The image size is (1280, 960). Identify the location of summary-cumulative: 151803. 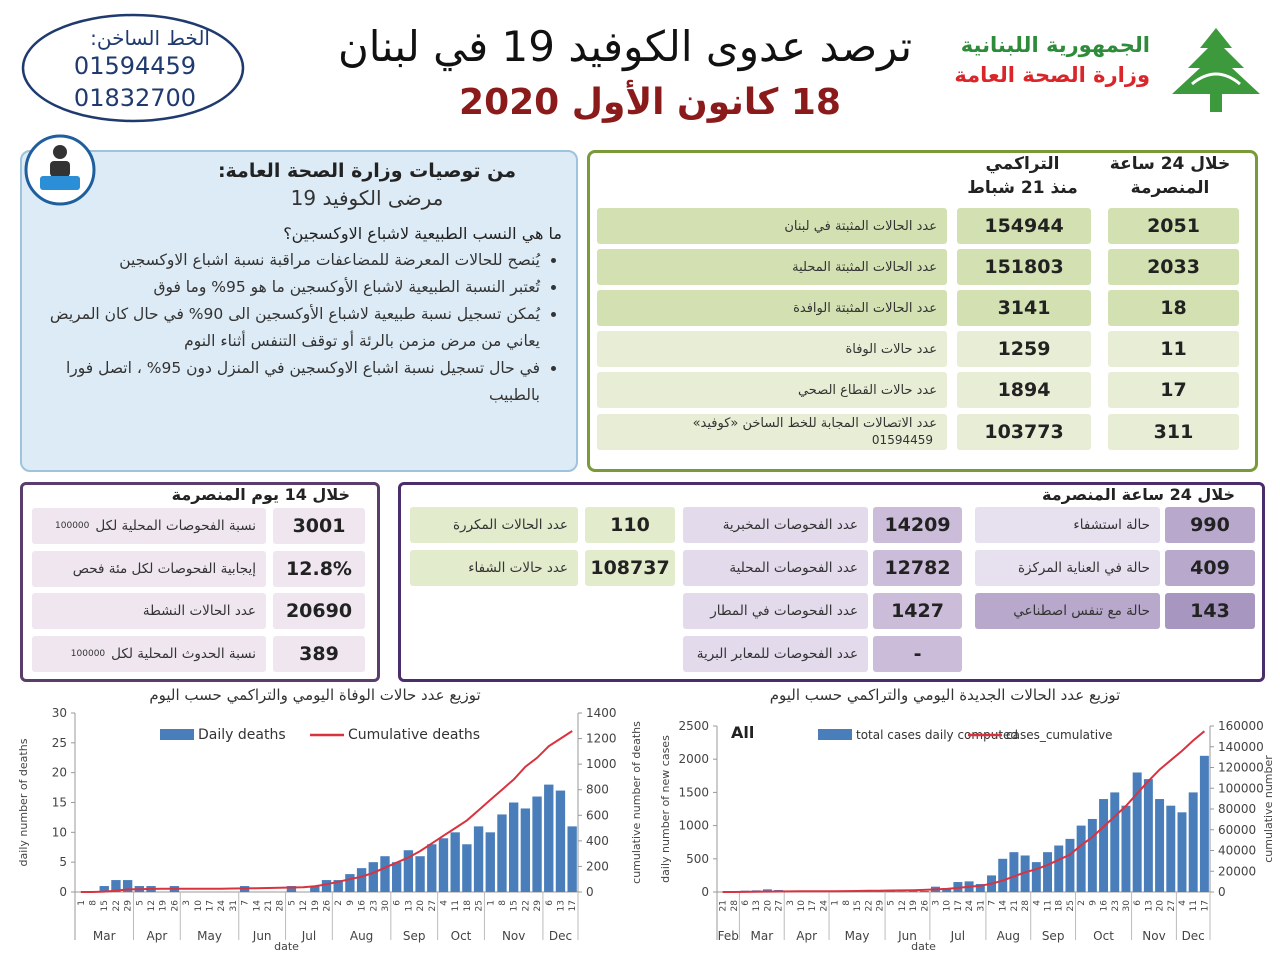
(1024, 267).